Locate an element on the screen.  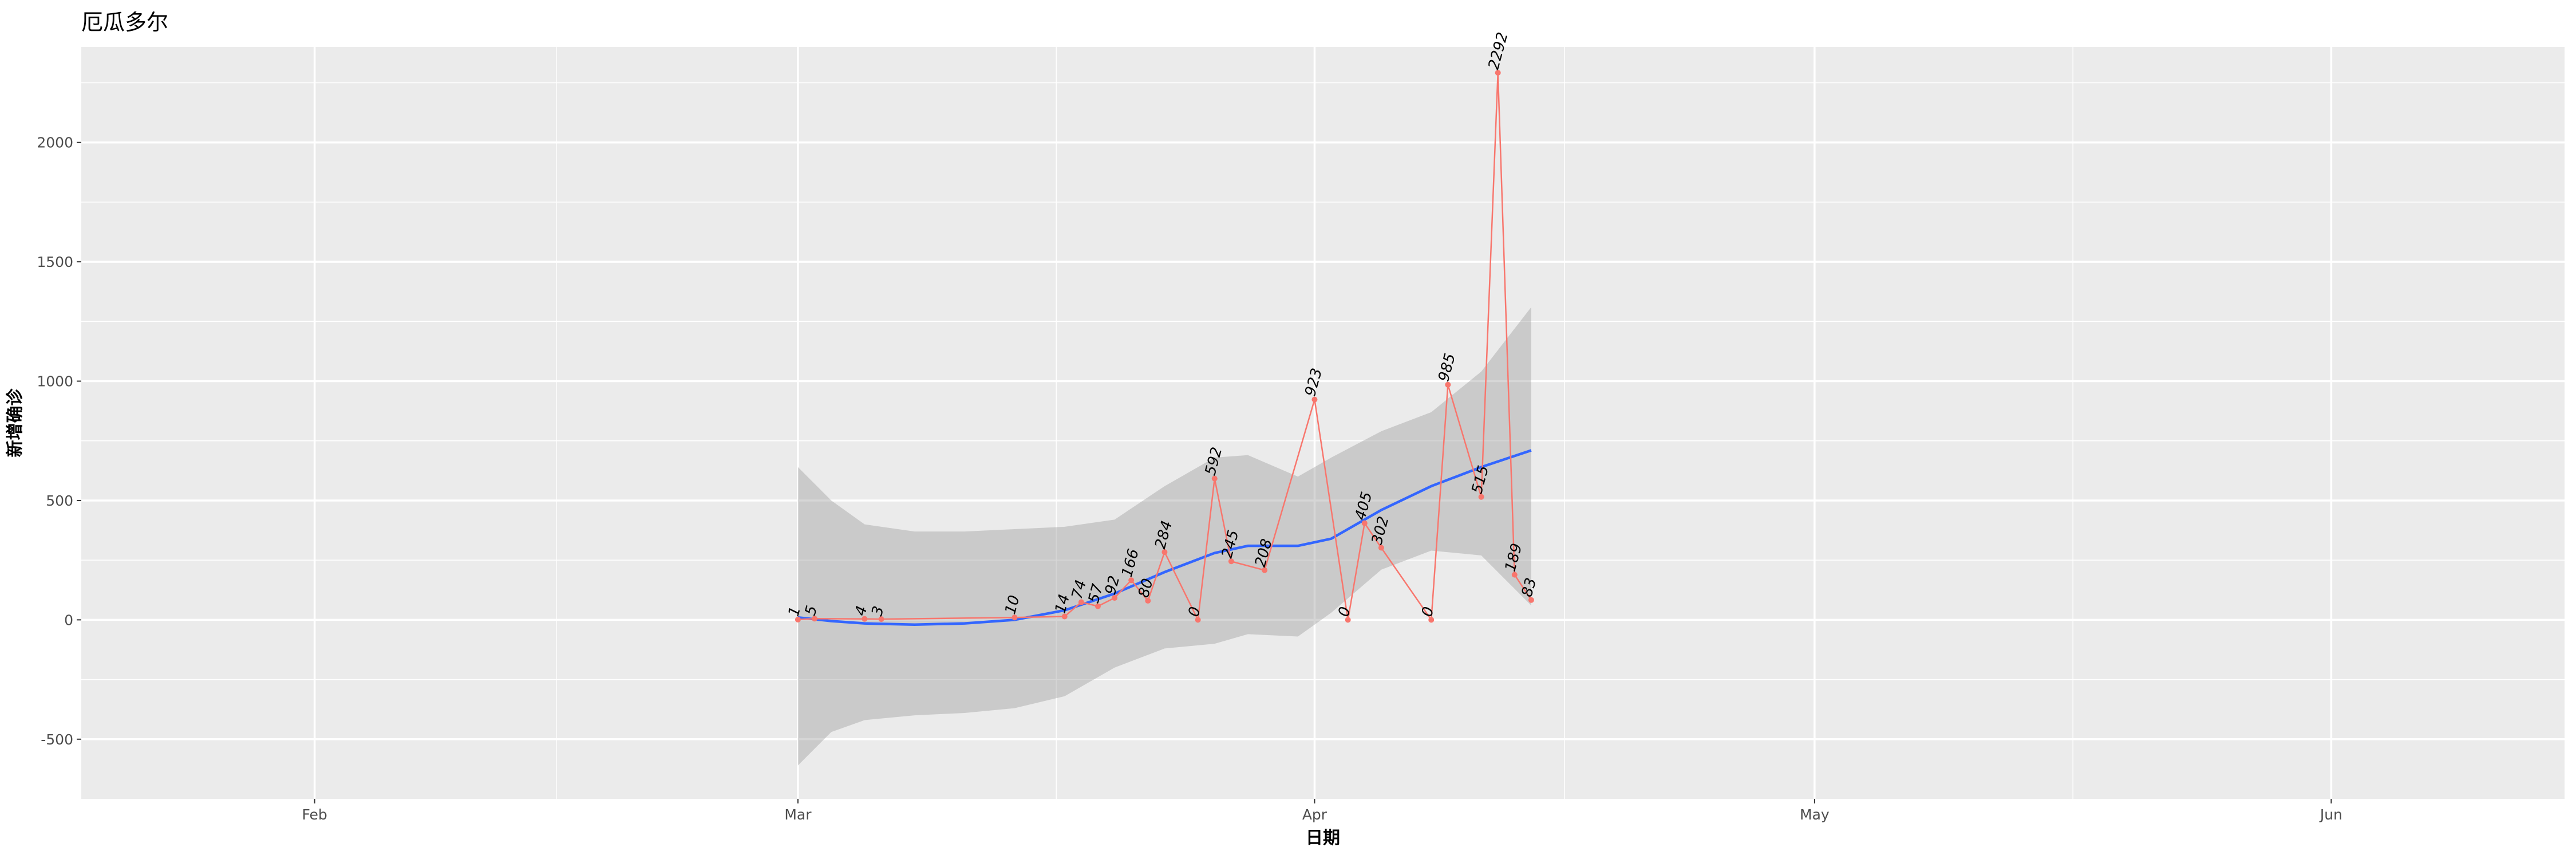
x-tick-label: Apr is located at coordinates (1314, 814).